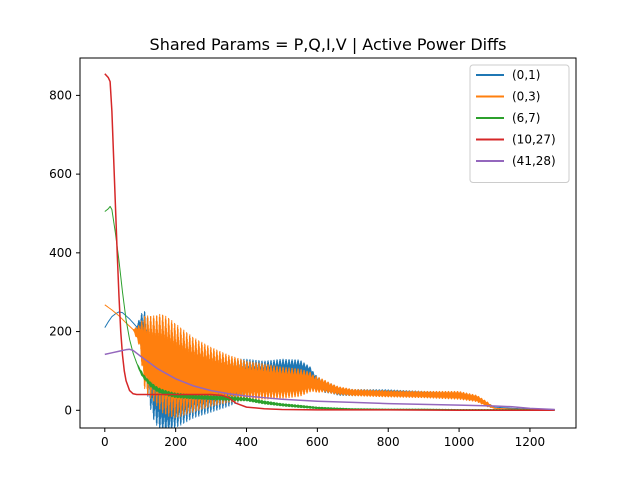 The image size is (640, 480). I want to click on x-axis: 0 200 400 600 800 1000 1200, so click(323, 438).